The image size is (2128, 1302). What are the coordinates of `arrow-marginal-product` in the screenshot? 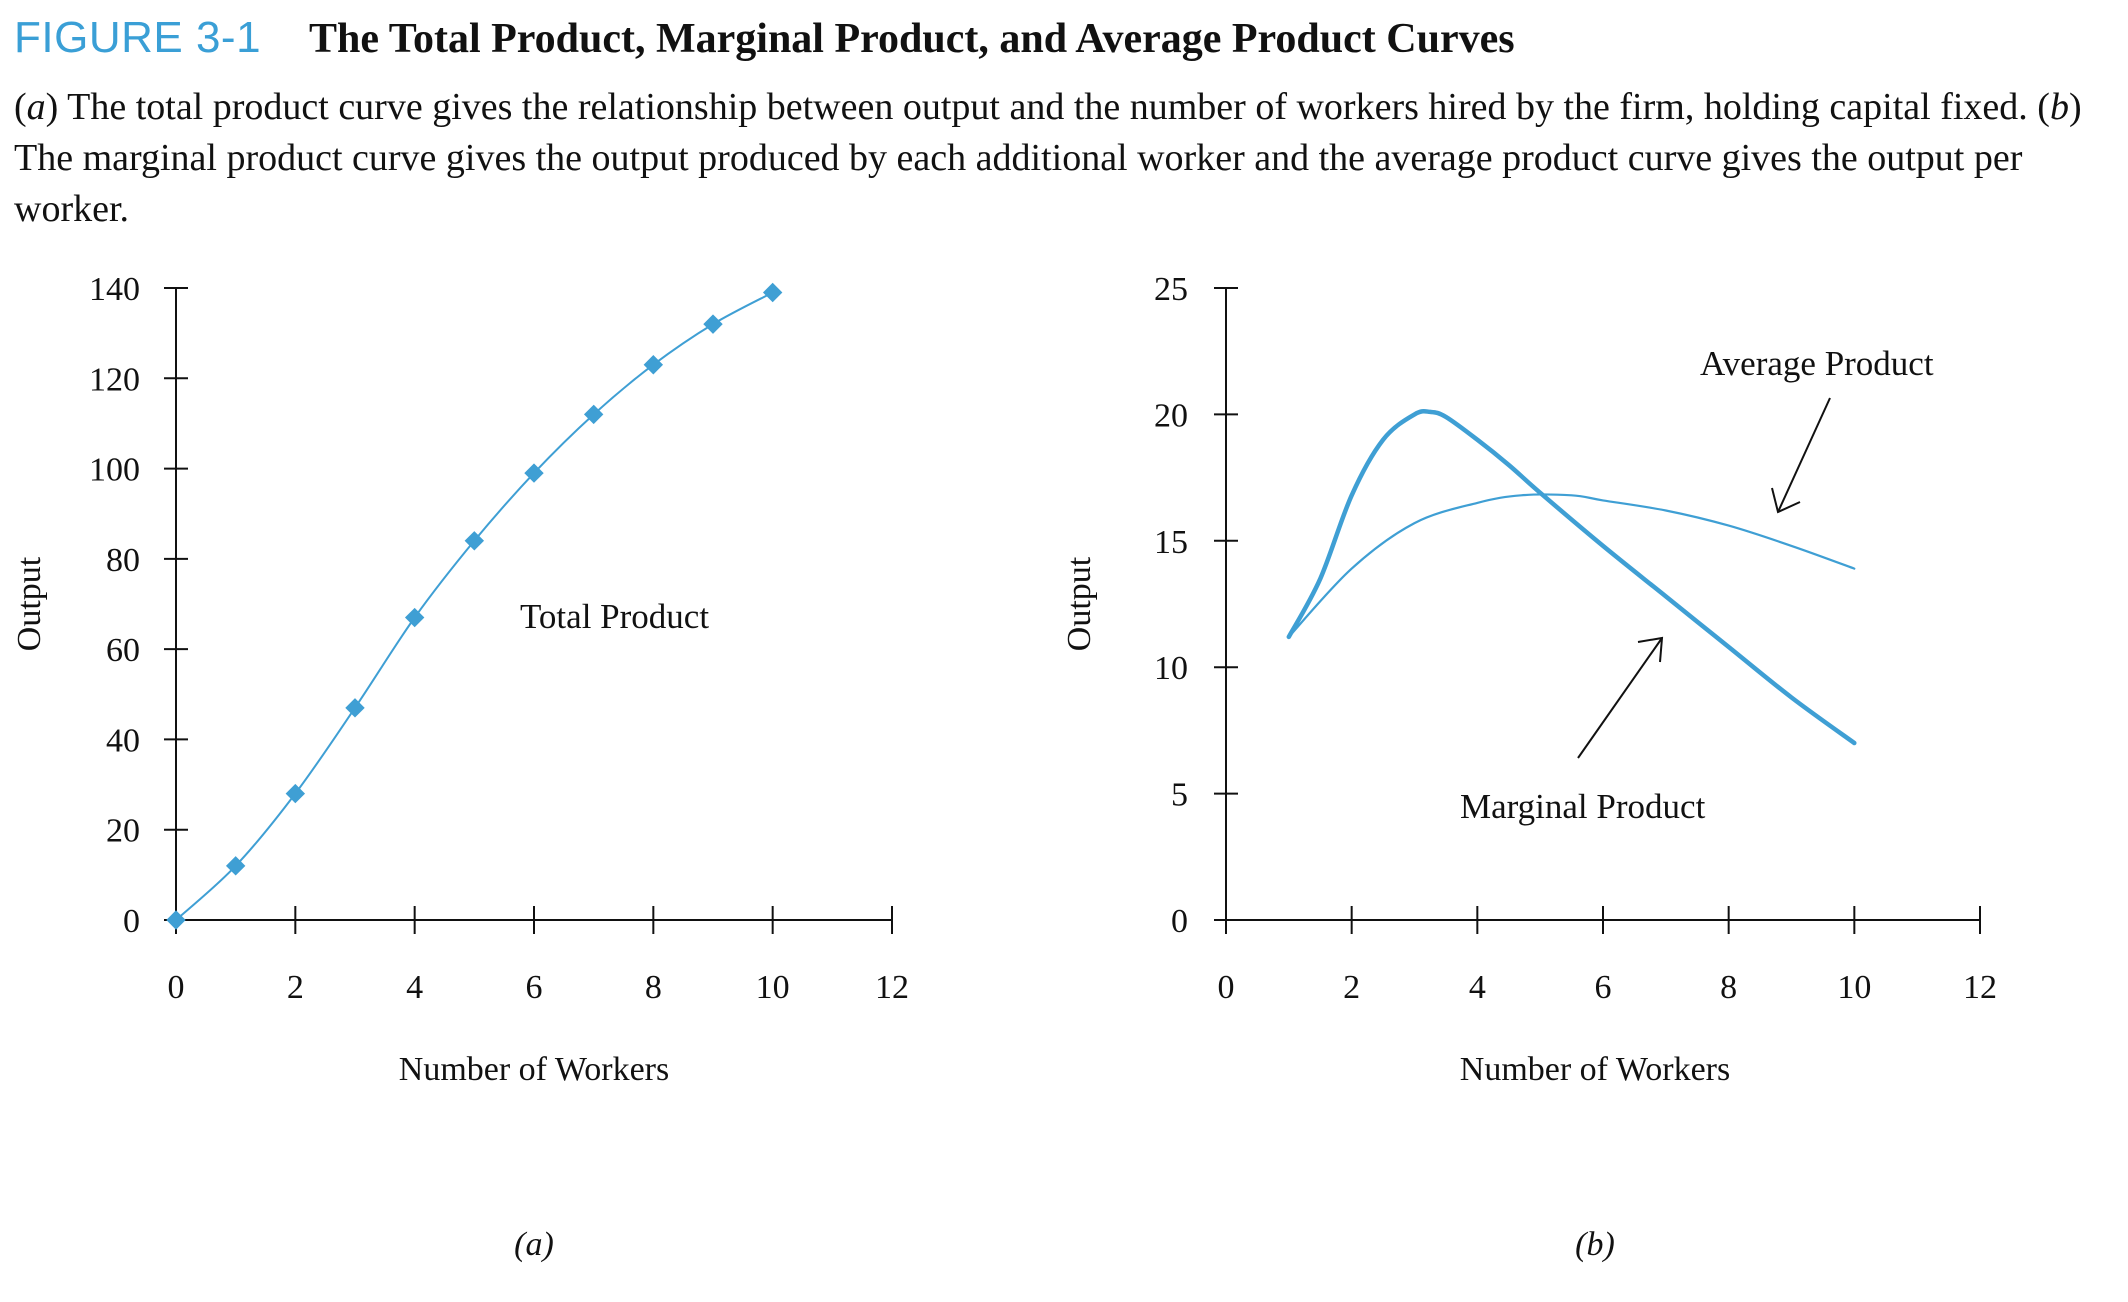 It's located at (1620, 698).